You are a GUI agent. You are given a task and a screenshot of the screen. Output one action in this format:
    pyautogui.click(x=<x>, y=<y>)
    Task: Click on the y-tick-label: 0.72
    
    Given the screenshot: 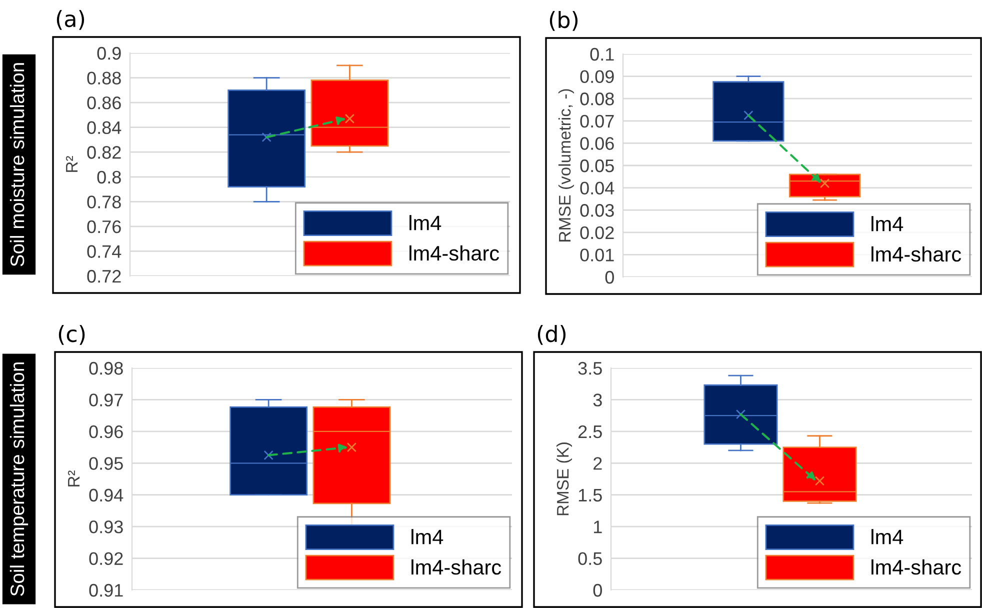 What is the action you would take?
    pyautogui.click(x=104, y=276)
    